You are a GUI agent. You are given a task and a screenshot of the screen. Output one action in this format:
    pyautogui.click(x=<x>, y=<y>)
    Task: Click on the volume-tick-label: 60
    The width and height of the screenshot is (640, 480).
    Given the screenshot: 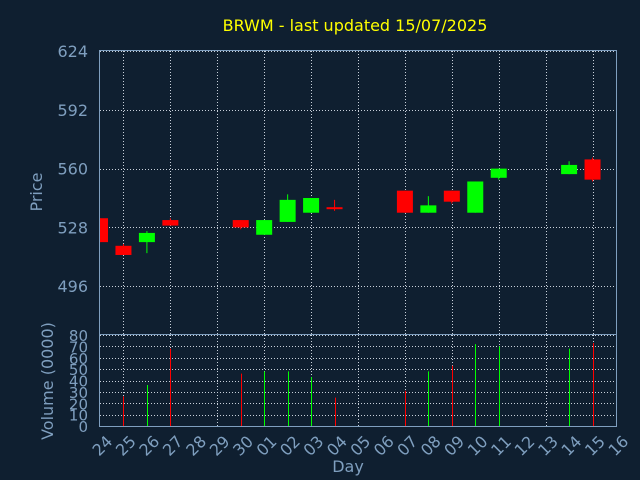 What is the action you would take?
    pyautogui.click(x=78, y=359)
    